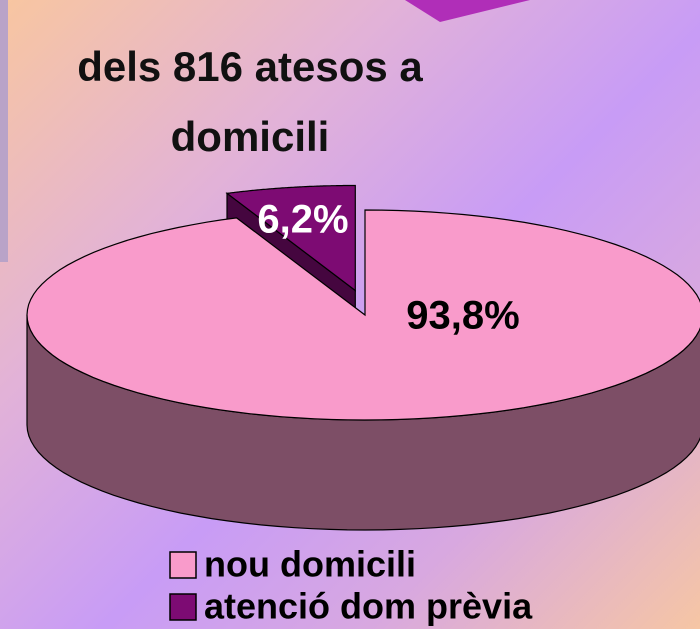  I want to click on data-label: 6,2%, so click(302, 220).